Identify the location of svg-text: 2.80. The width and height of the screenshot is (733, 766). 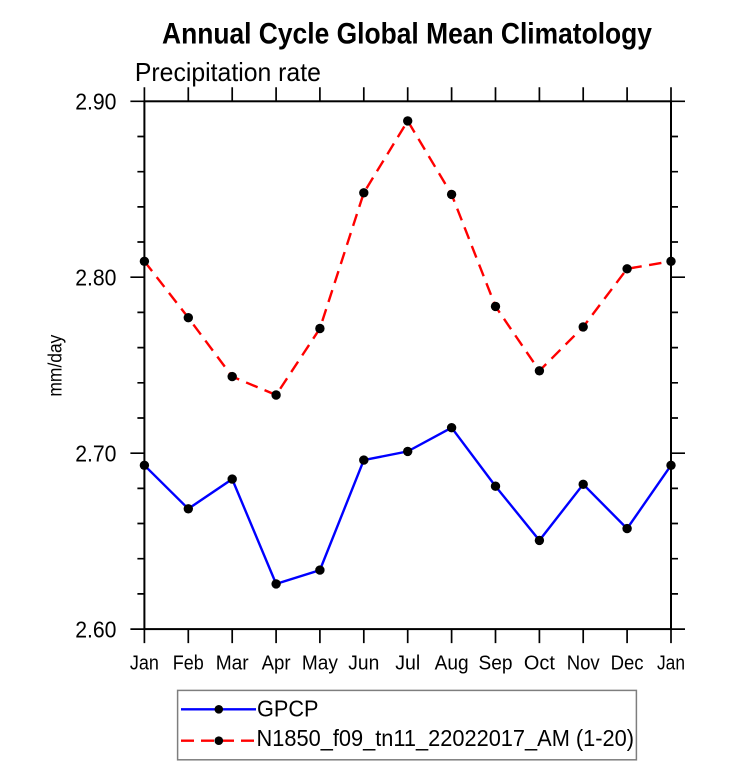
(95, 278).